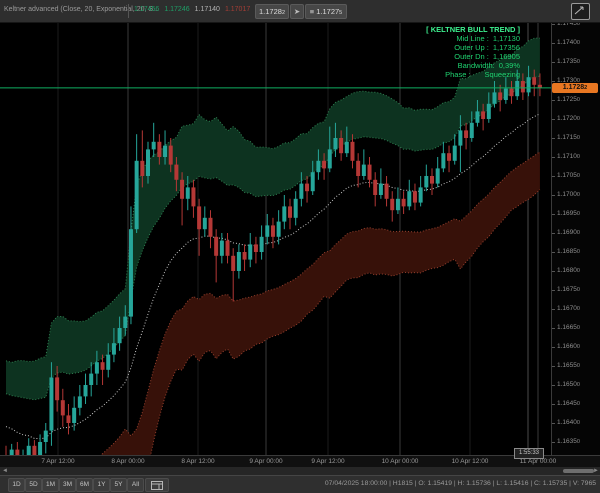 This screenshot has width=600, height=493. What do you see at coordinates (207, 9) in the screenshot?
I see `indicator-value-2: 1.17140` at bounding box center [207, 9].